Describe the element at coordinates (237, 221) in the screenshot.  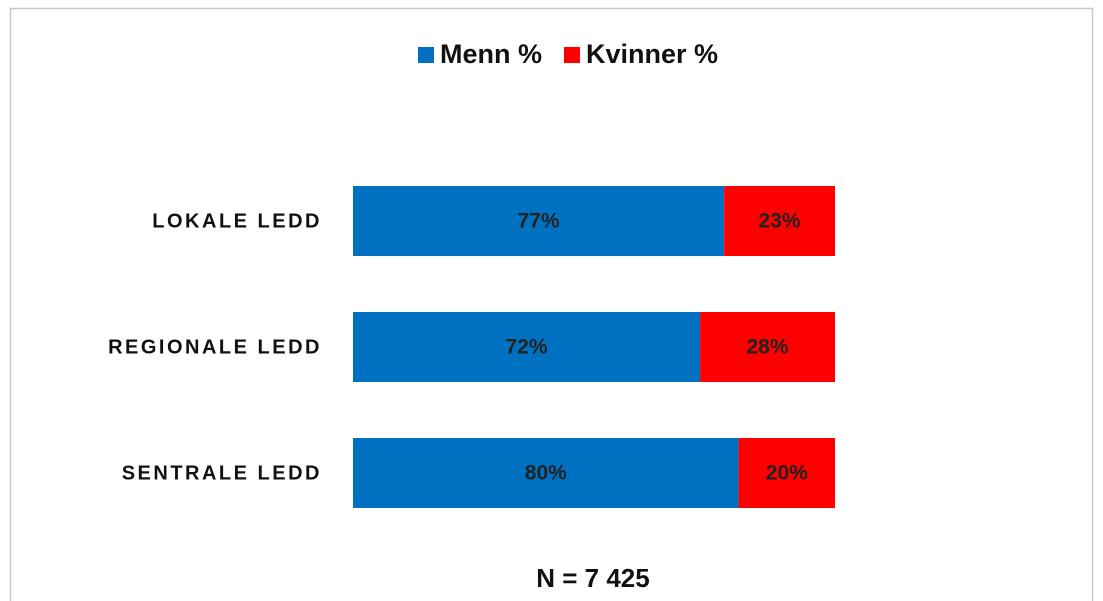
I see `y-tick-label: LOKALE LEDD` at that location.